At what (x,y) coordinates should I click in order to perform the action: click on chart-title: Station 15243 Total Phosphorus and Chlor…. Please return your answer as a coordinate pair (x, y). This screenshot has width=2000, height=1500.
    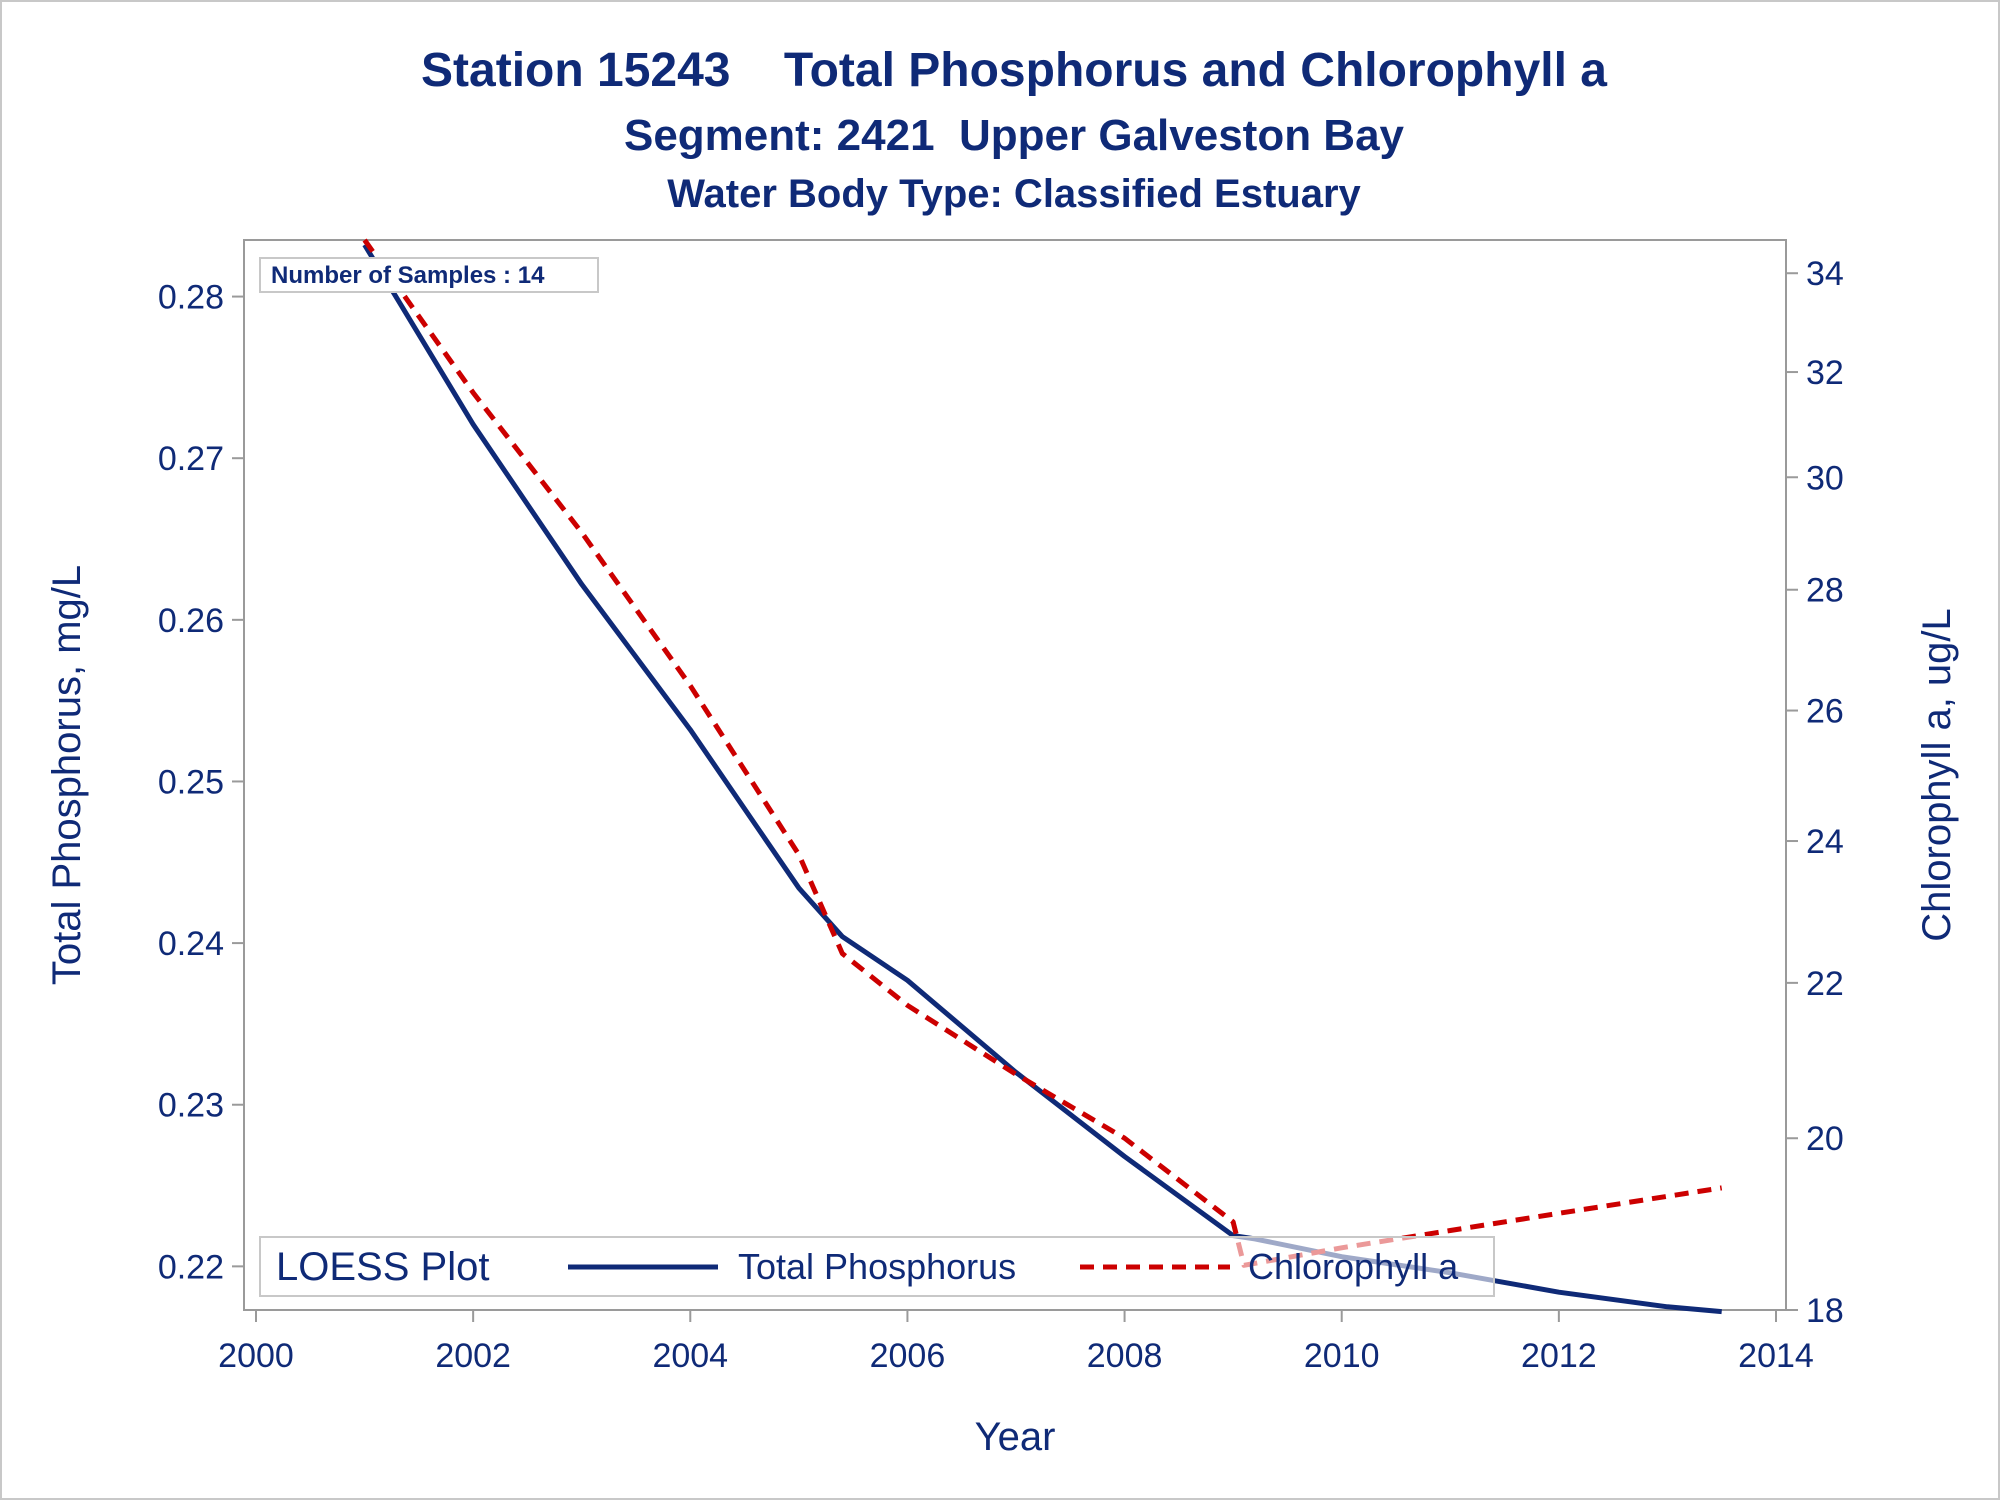
    Looking at the image, I should click on (1014, 70).